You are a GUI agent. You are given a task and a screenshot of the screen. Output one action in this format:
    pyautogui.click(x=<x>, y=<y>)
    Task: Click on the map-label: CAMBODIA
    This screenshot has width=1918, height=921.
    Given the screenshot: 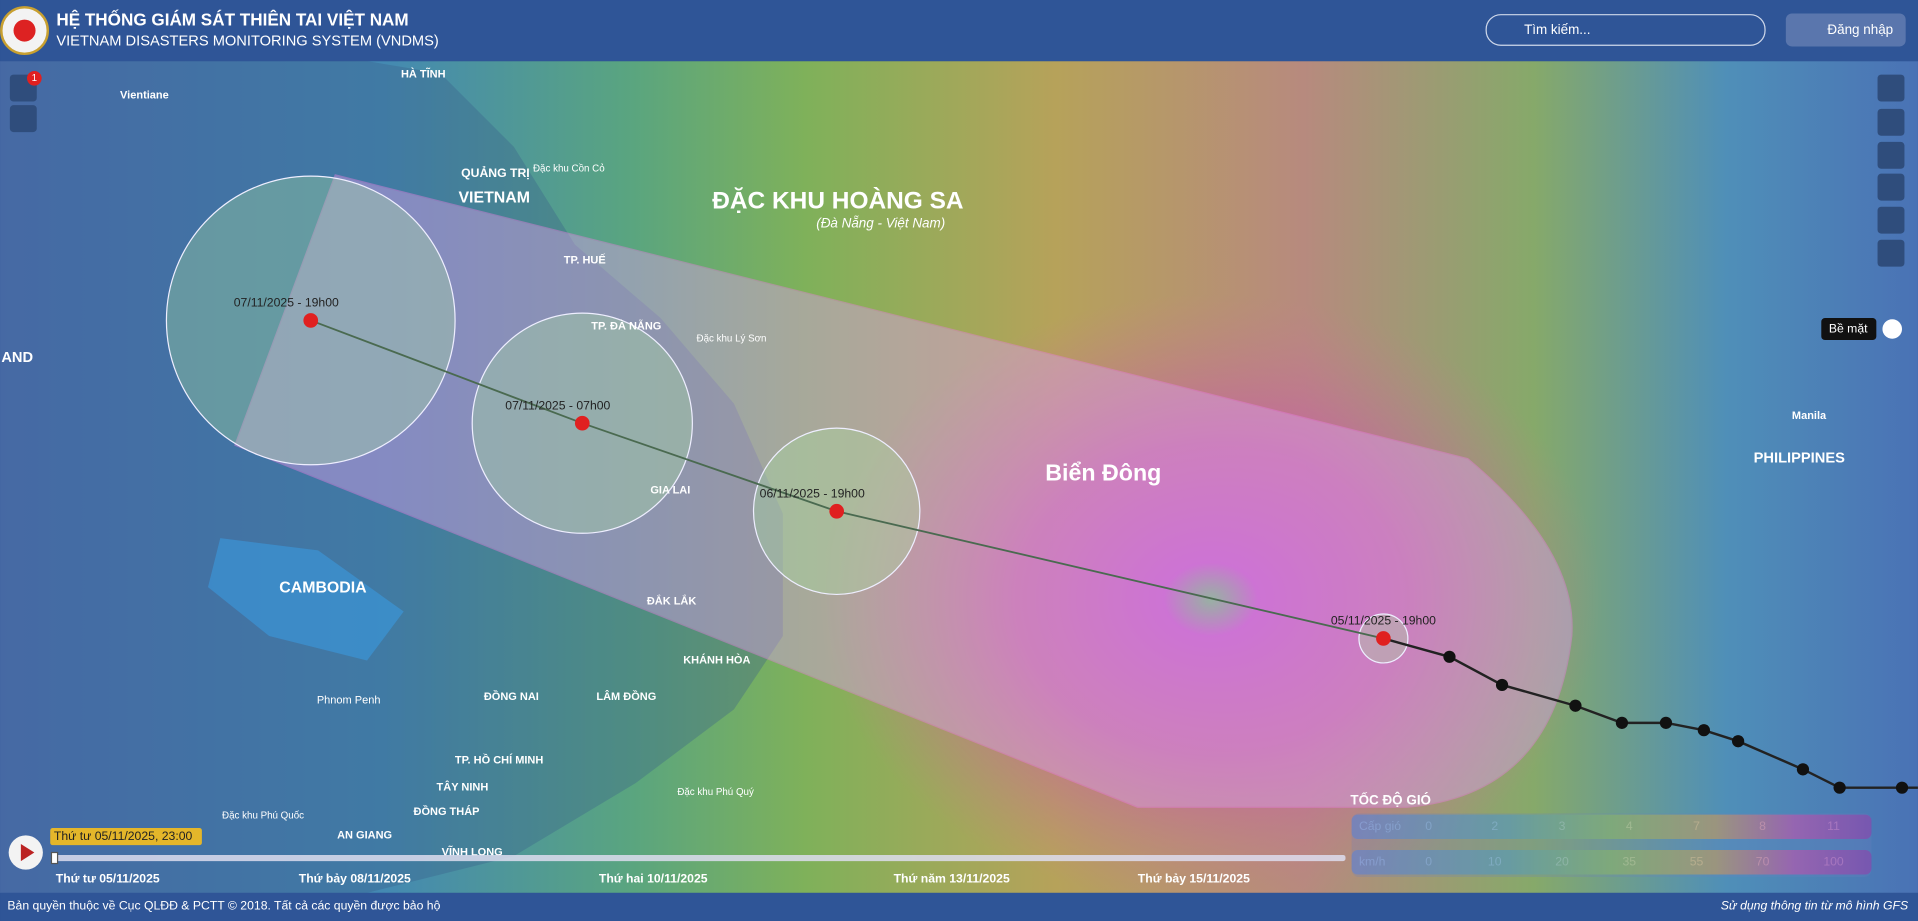 What is the action you would take?
    pyautogui.click(x=323, y=588)
    